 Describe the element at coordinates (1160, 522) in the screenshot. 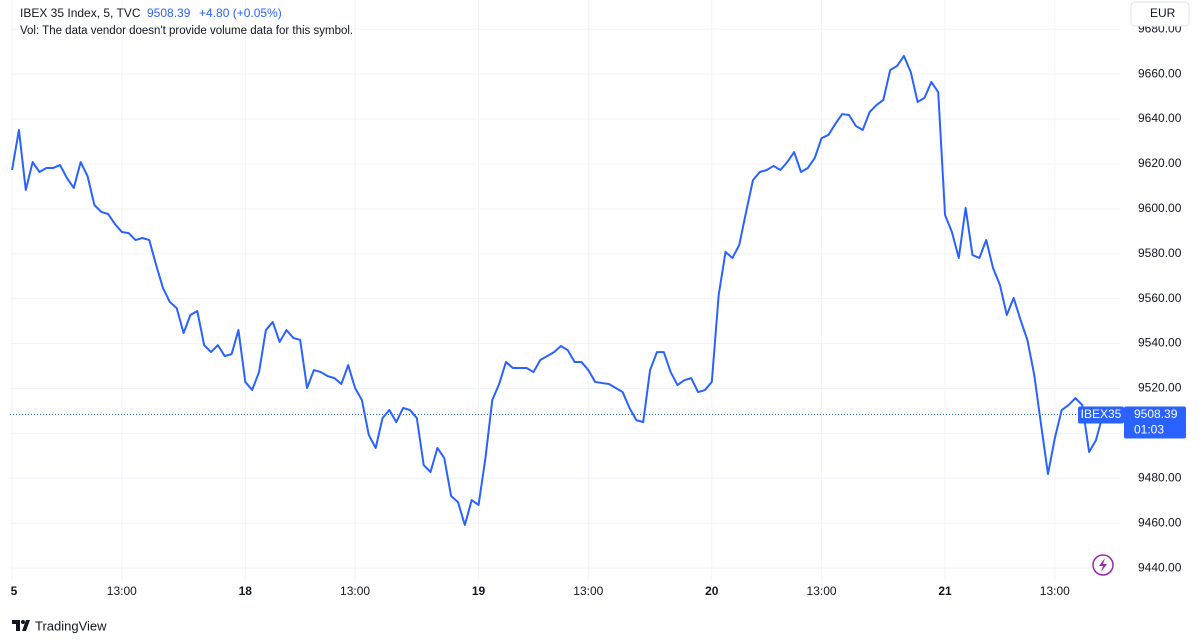

I see `y-tick-label: 9460.00` at that location.